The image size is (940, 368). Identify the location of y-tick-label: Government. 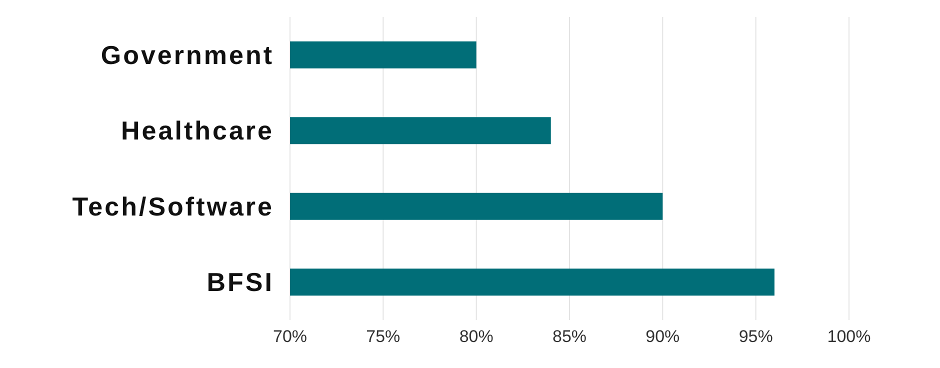
(187, 55).